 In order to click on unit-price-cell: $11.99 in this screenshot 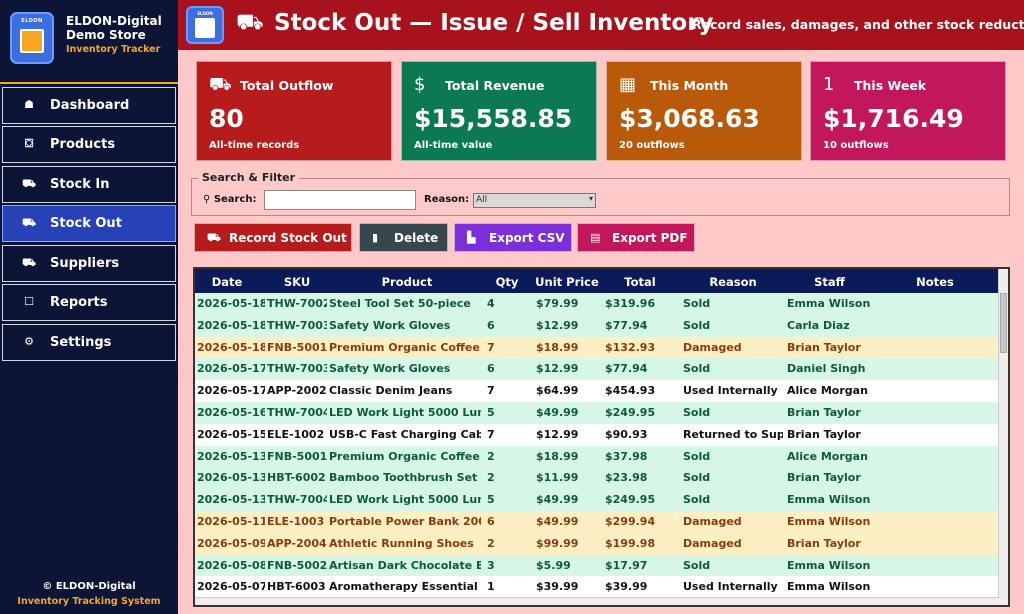, I will do `click(557, 478)`.